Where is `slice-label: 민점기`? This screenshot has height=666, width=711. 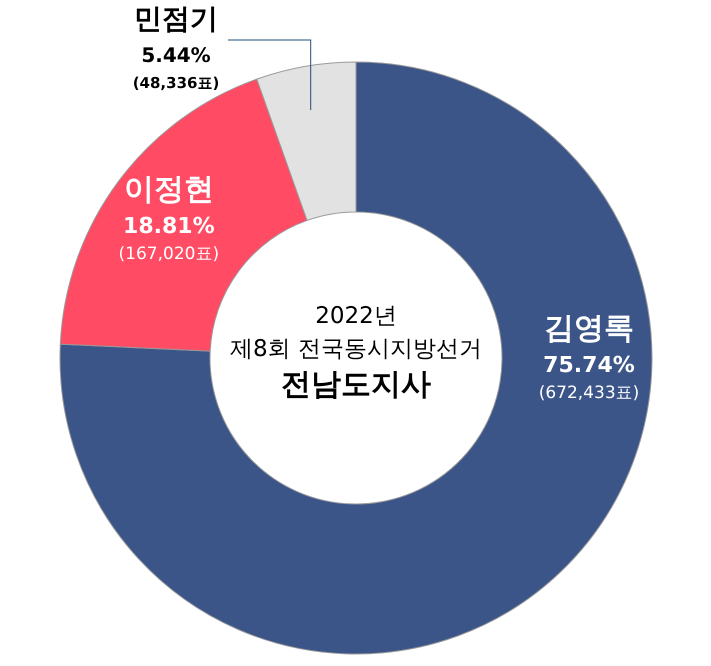
slice-label: 민점기 is located at coordinates (176, 18).